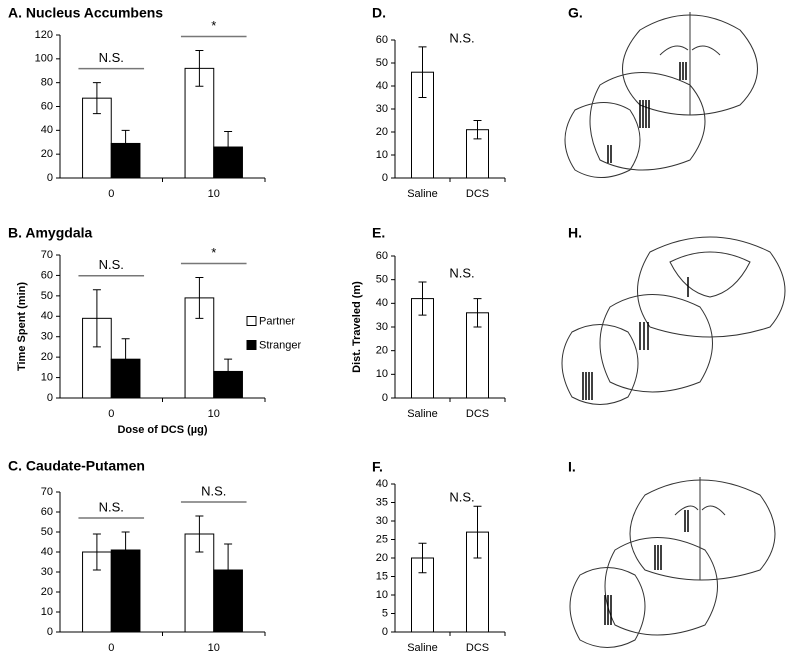 The image size is (800, 665). What do you see at coordinates (50, 233) in the screenshot?
I see `chart-title: B. Amygdala` at bounding box center [50, 233].